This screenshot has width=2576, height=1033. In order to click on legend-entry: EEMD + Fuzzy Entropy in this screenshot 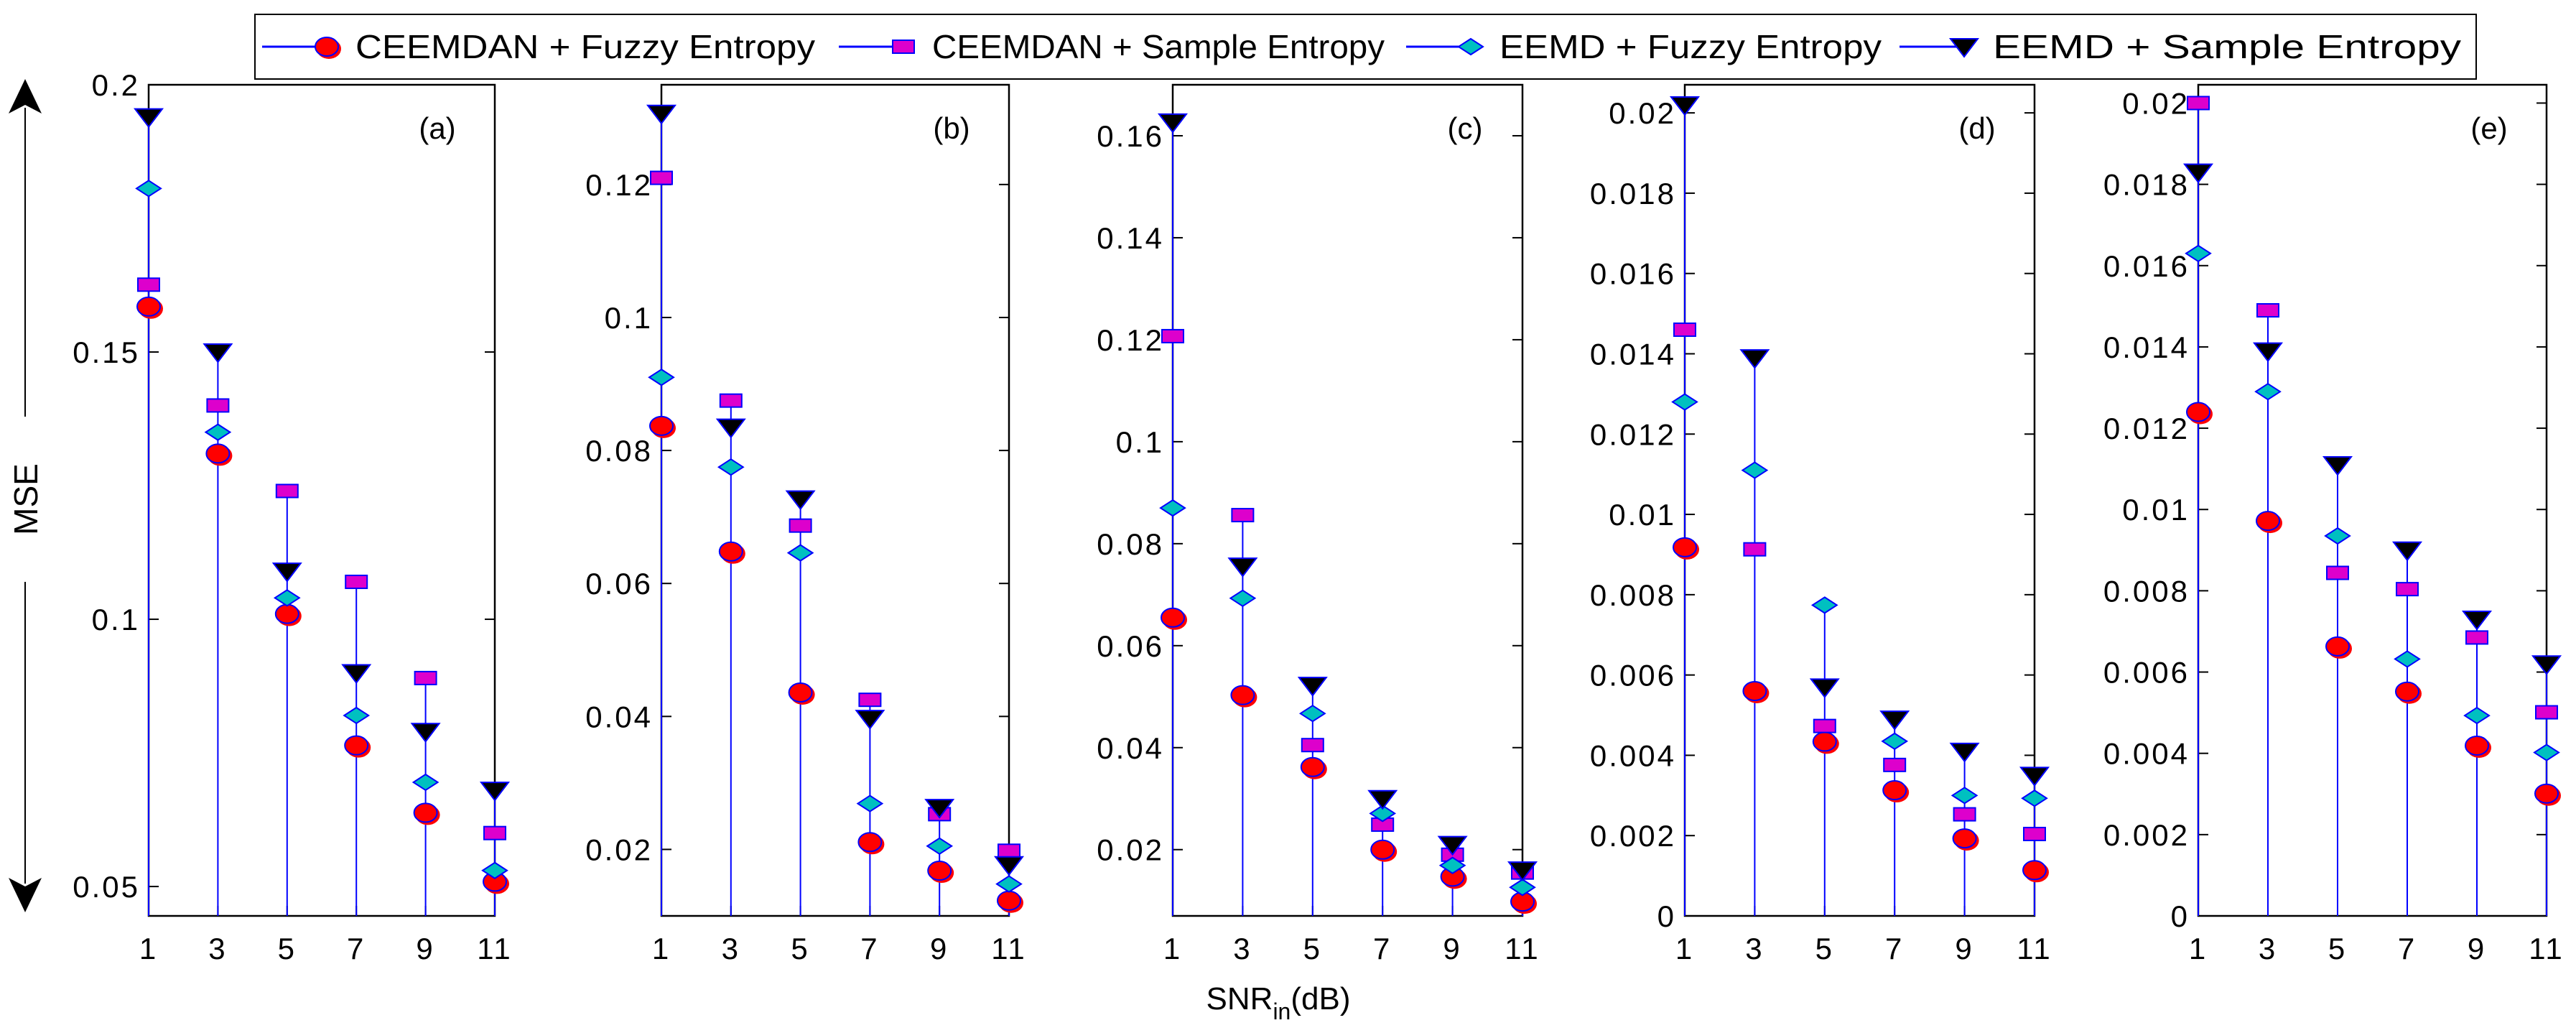, I will do `click(1644, 47)`.